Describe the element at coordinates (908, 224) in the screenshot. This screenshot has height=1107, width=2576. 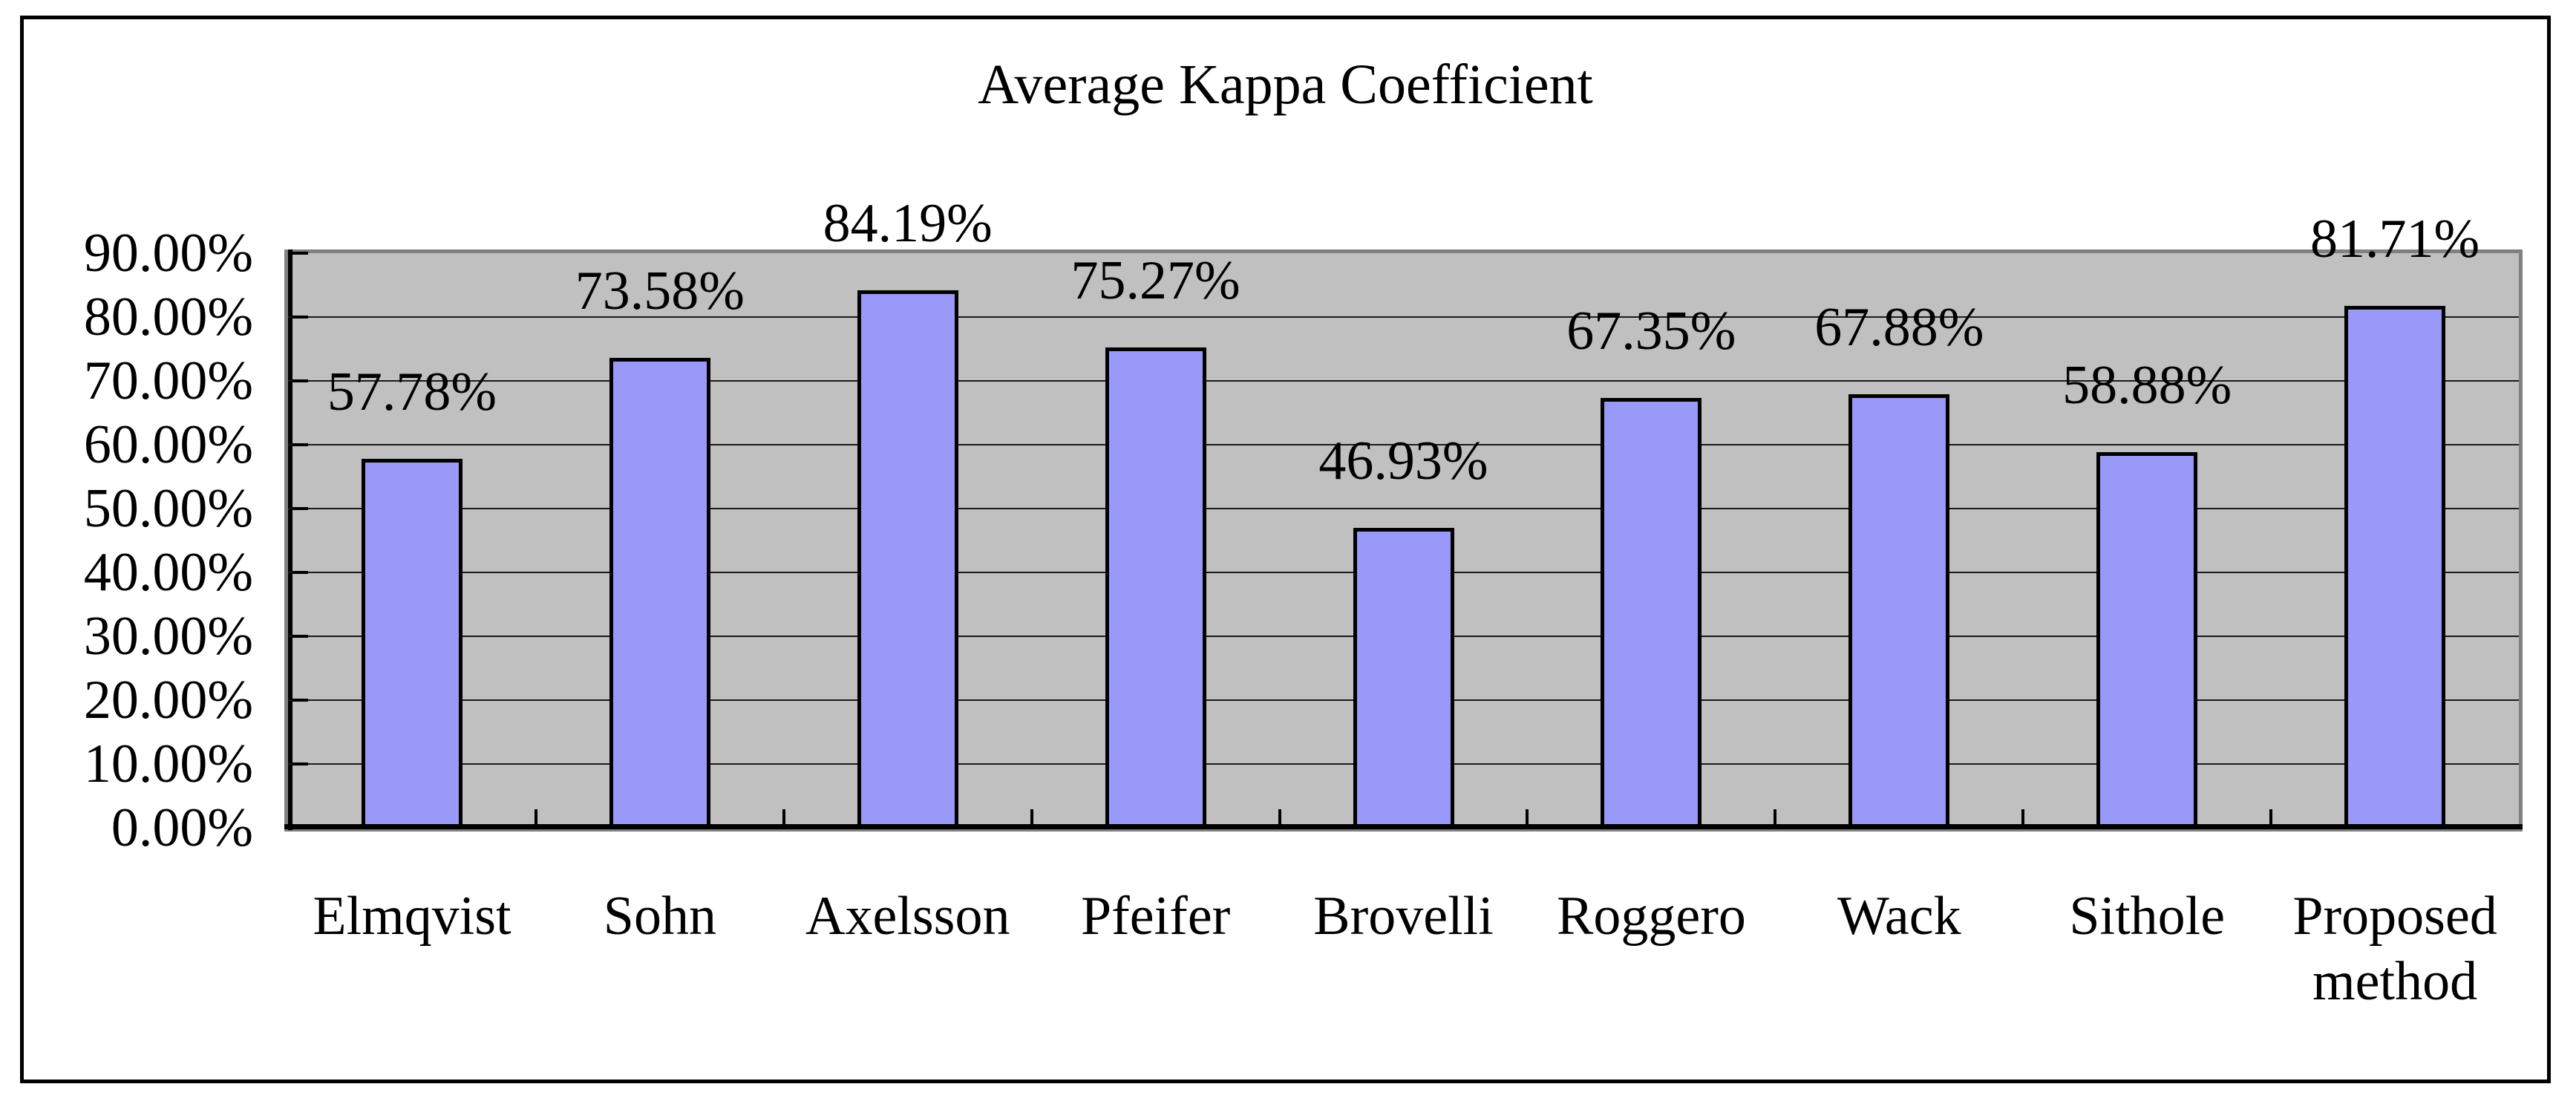
I see `value-label-axelsson: 84.19%` at that location.